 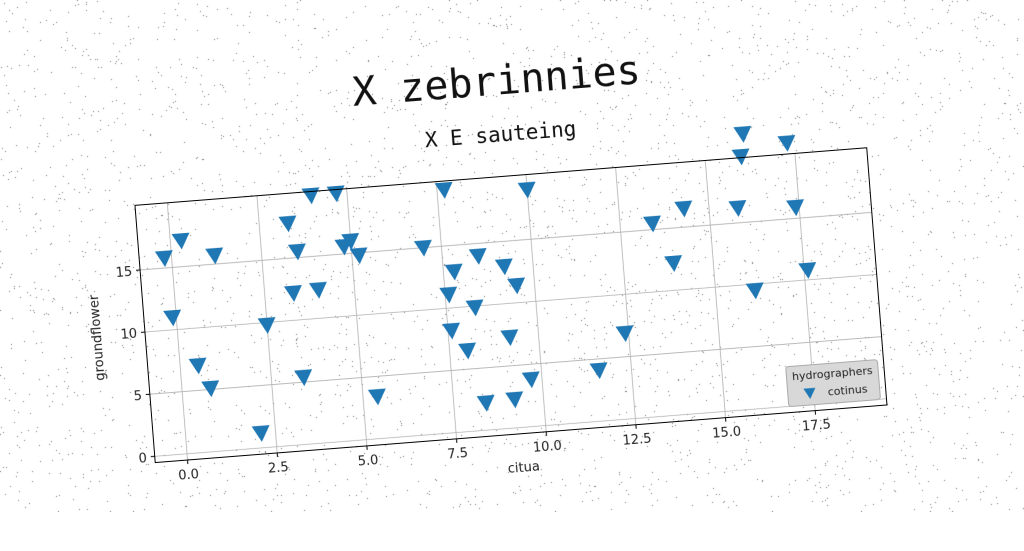 What do you see at coordinates (189, 475) in the screenshot?
I see `x-tick-label: 0.0` at bounding box center [189, 475].